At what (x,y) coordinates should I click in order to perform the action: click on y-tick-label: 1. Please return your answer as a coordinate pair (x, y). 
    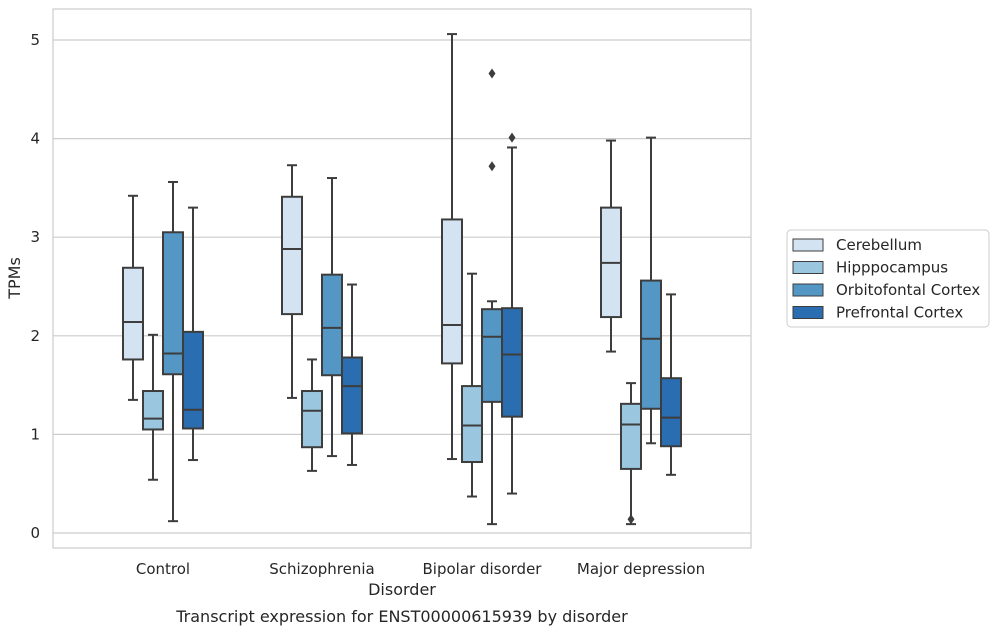
    Looking at the image, I should click on (35, 434).